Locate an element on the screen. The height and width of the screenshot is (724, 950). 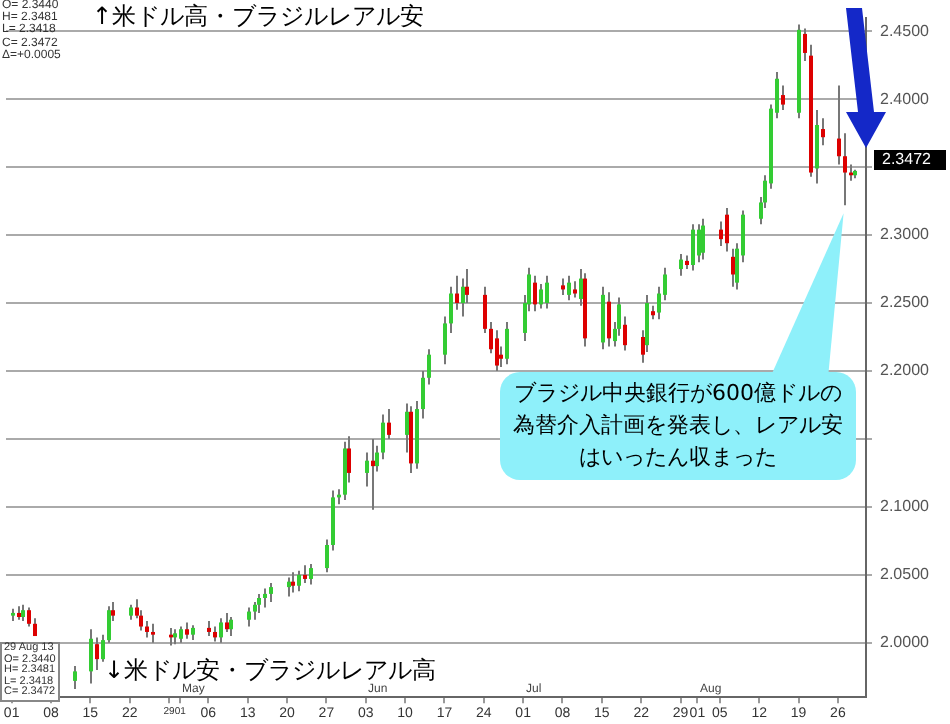
y-tick-label: 2.0500 is located at coordinates (905, 574).